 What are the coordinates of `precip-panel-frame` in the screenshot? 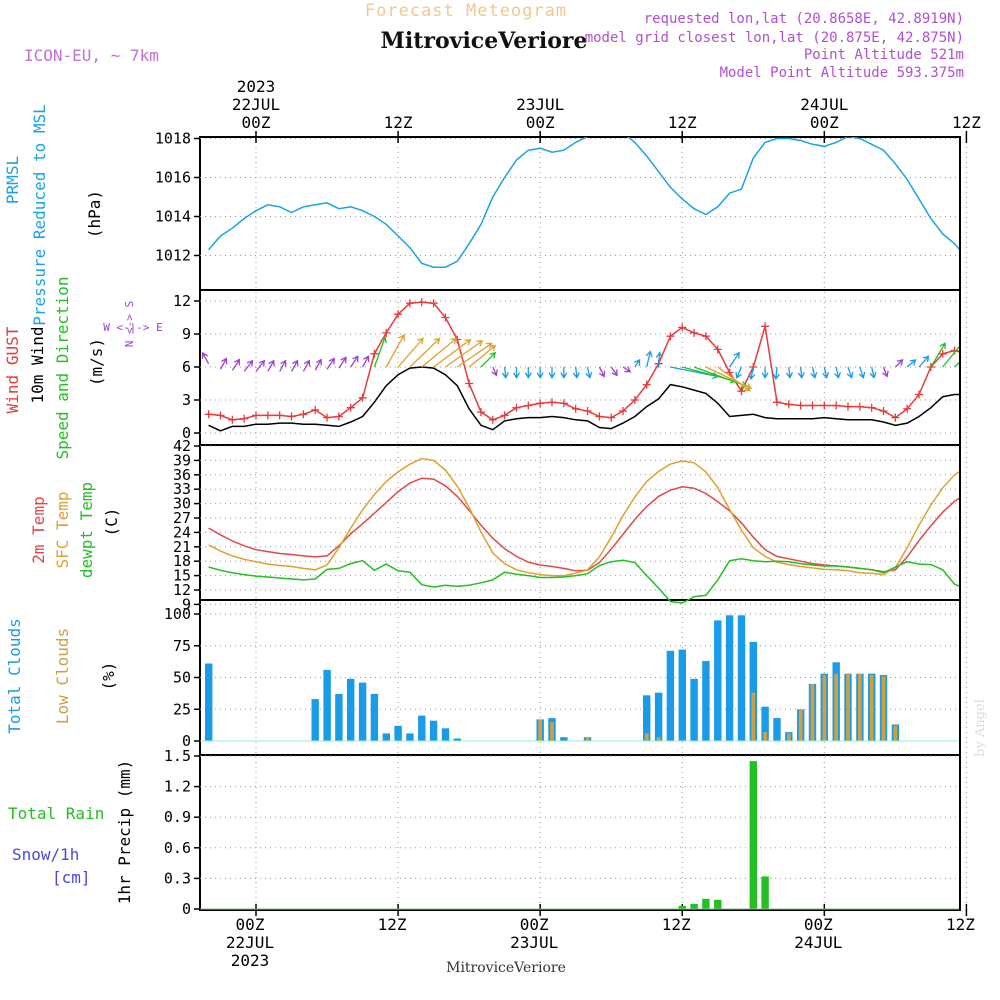 It's located at (580, 832).